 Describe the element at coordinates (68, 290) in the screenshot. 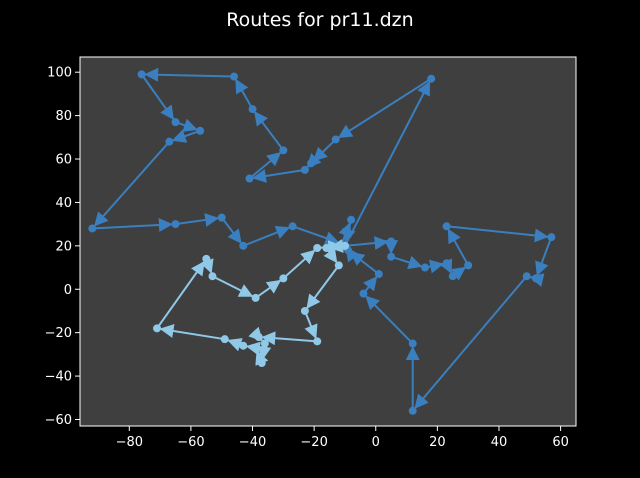

I see `y-tick-label: 0` at that location.